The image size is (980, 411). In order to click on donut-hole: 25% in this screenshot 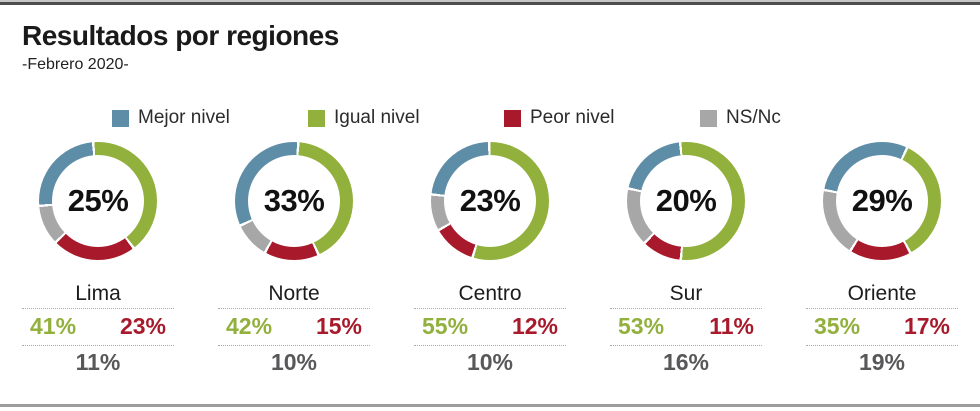, I will do `click(98, 201)`.